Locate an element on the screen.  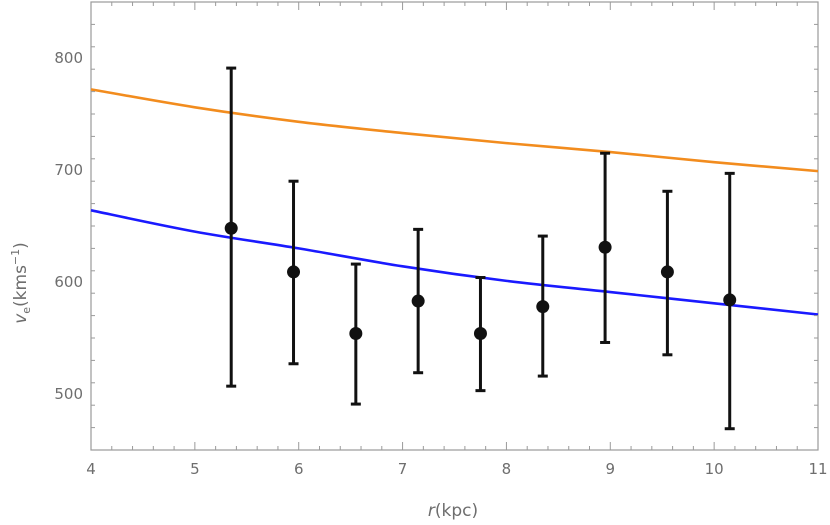
x-axis-label: r(kpc) is located at coordinates (453, 511).